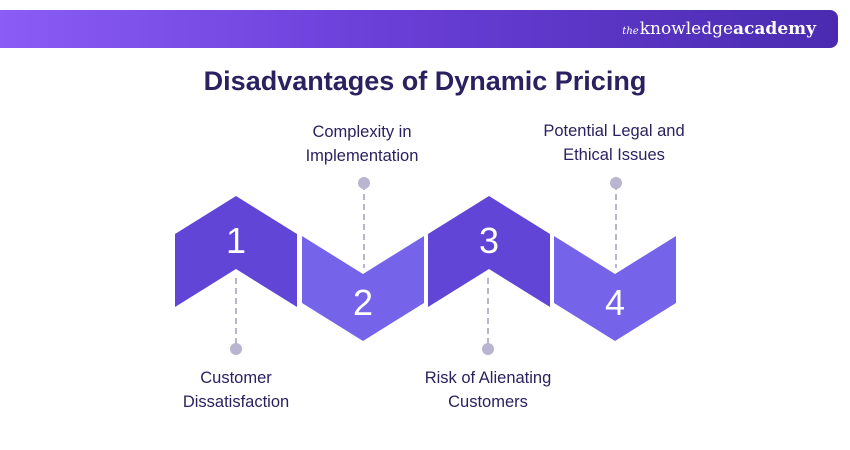 This screenshot has height=450, width=850. Describe the element at coordinates (614, 131) in the screenshot. I see `step-label-4-line1: Potential Legal and` at that location.